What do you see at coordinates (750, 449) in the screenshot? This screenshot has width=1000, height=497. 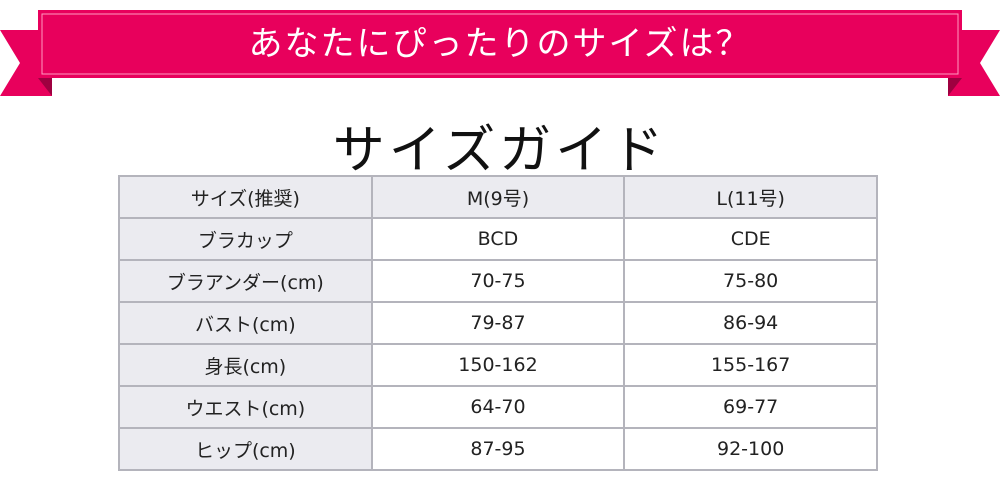 I see `table-cell: 92-100` at bounding box center [750, 449].